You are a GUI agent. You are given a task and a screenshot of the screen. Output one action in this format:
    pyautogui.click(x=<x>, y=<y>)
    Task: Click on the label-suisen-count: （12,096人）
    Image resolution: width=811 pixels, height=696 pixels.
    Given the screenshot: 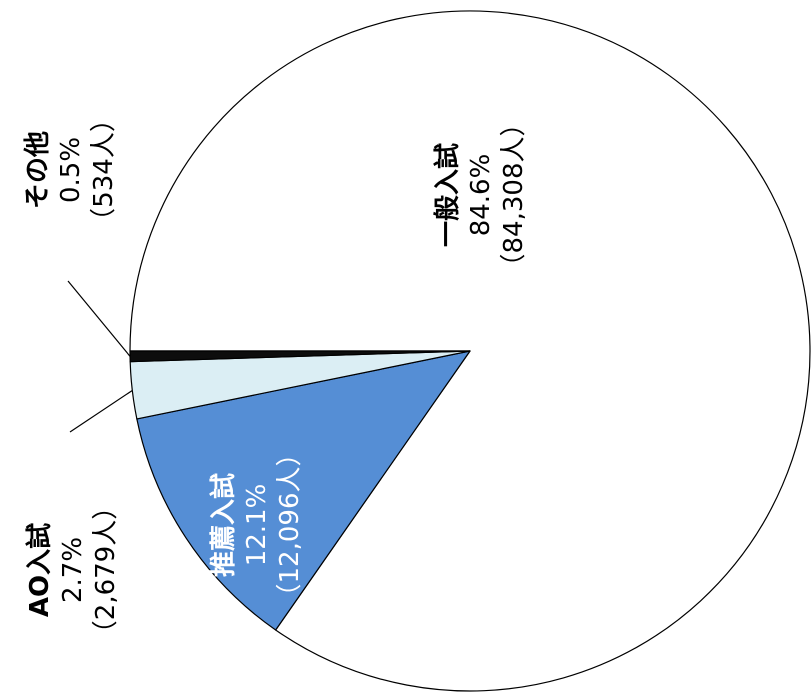 What is the action you would take?
    pyautogui.click(x=290, y=525)
    